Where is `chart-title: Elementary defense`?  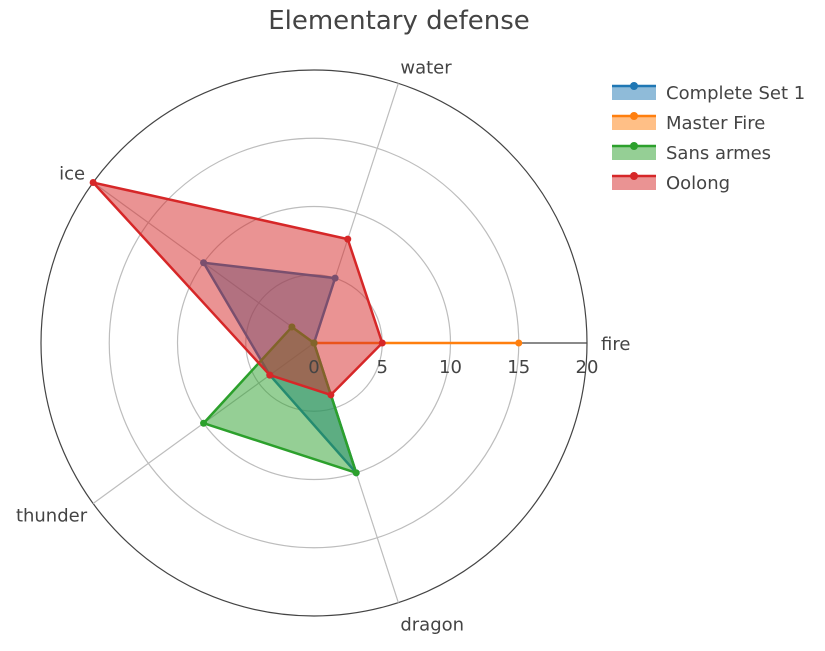
chart-title: Elementary defense is located at coordinates (399, 21).